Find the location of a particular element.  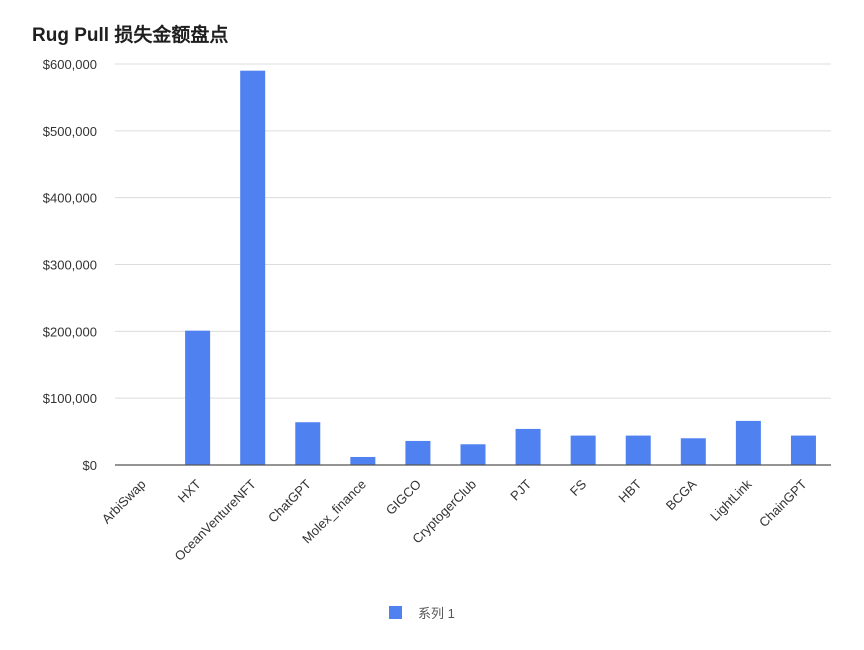

y-tick-label: $300,000 is located at coordinates (70, 265).